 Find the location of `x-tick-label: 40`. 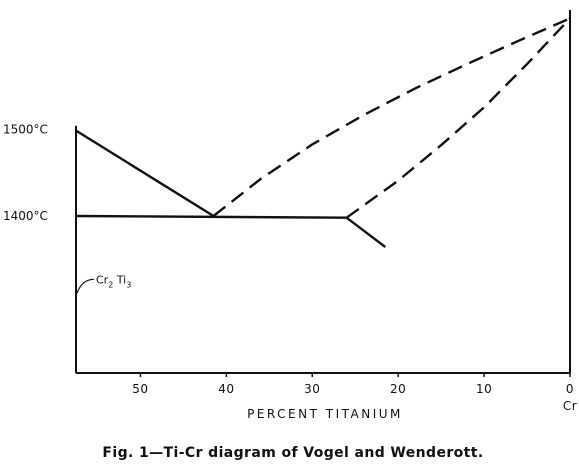

x-tick-label: 40 is located at coordinates (226, 389).